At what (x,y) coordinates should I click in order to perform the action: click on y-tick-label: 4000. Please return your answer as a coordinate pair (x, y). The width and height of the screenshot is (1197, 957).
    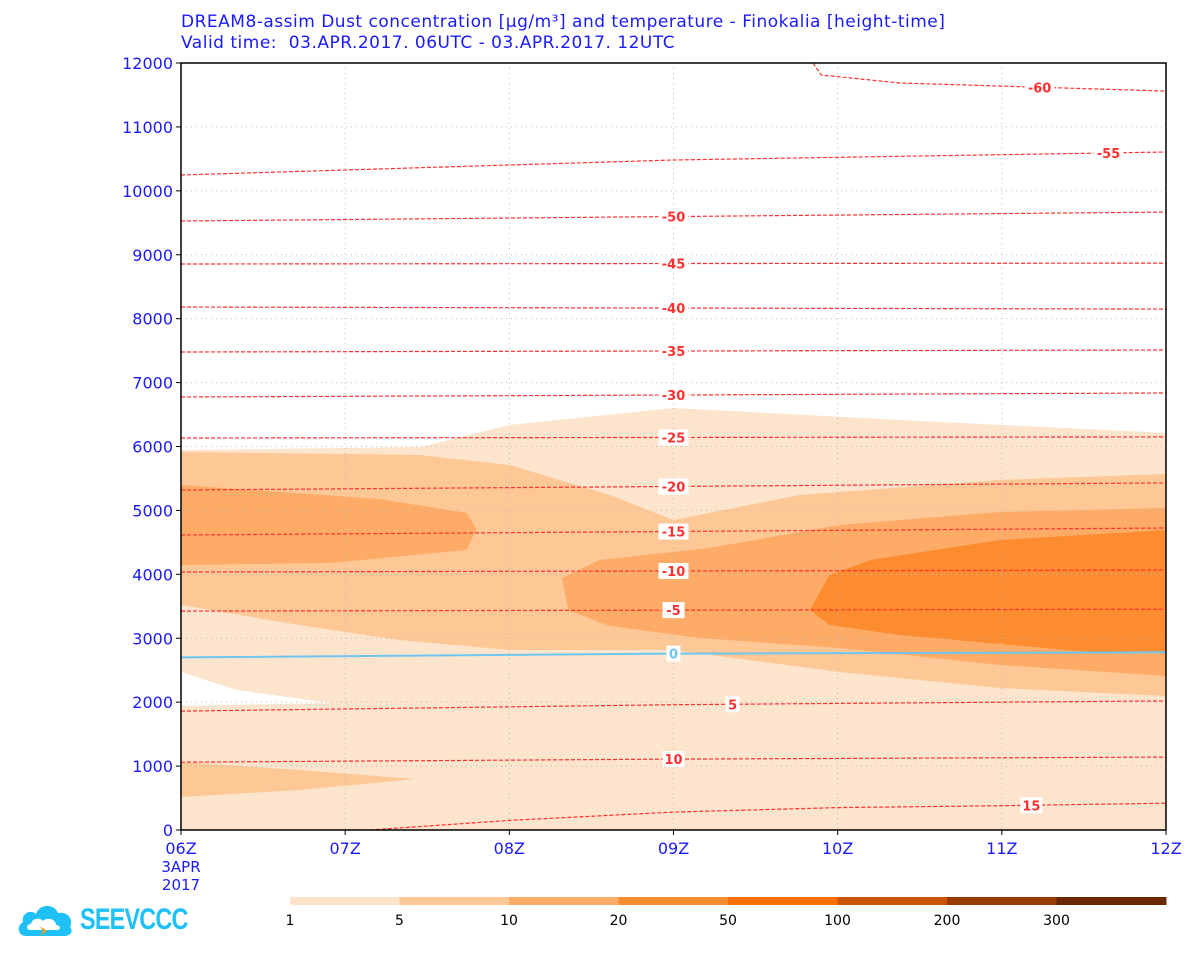
    Looking at the image, I should click on (152, 574).